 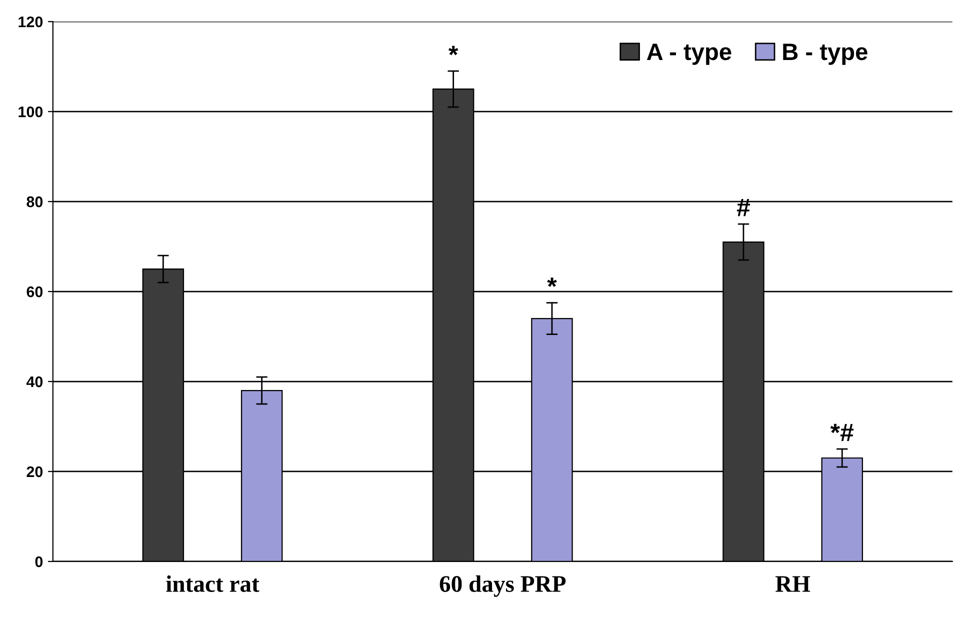 What do you see at coordinates (792, 584) in the screenshot?
I see `x-tick-label: RH` at bounding box center [792, 584].